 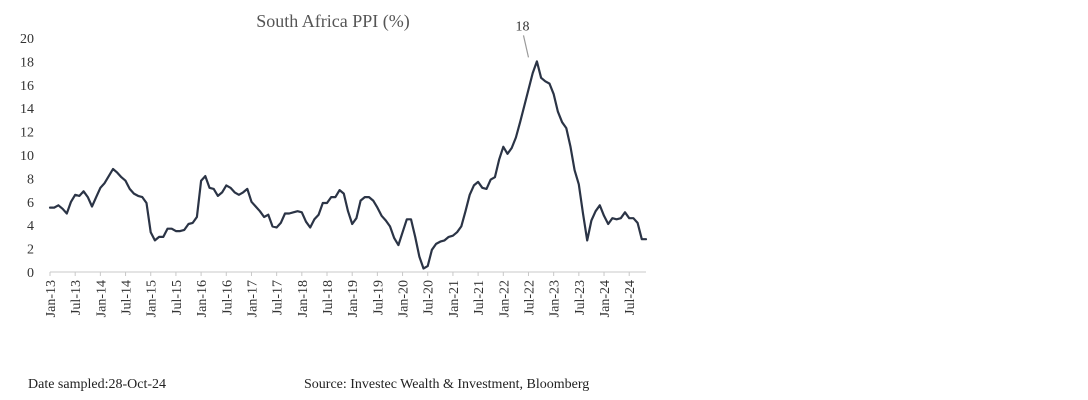 I want to click on x-tick-label: Jan-17, so click(x=252, y=298).